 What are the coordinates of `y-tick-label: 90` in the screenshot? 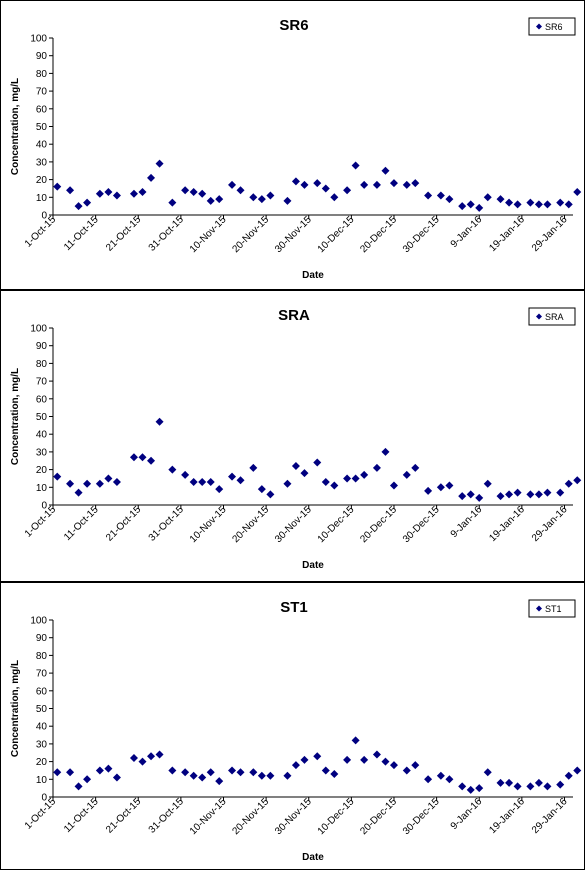 It's located at (42, 56).